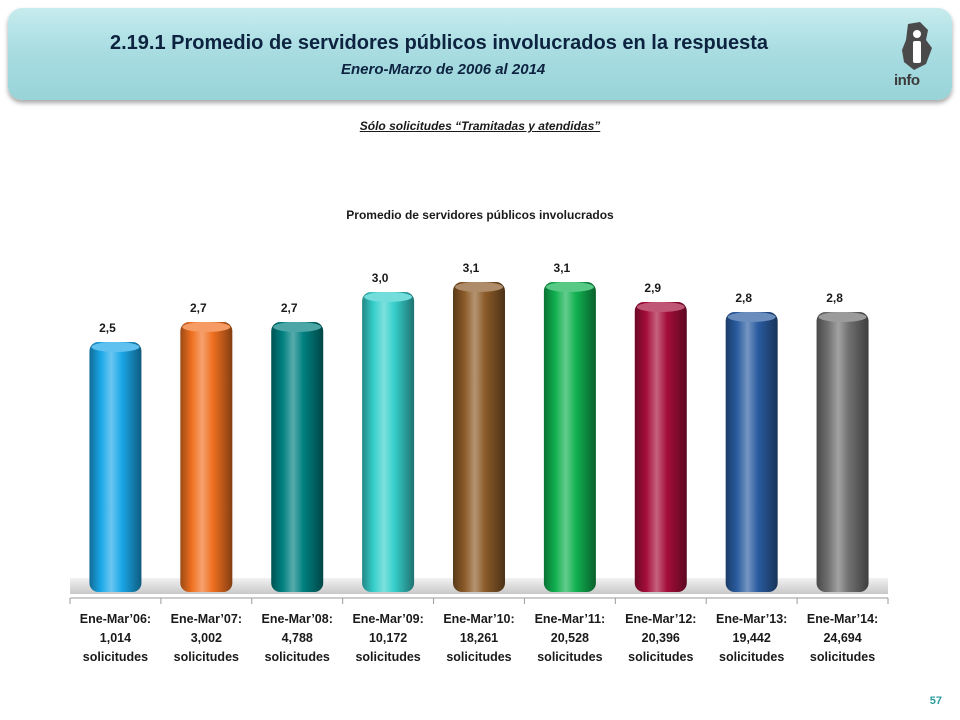  Describe the element at coordinates (569, 657) in the screenshot. I see `category-label-5-2: solicitudes` at that location.